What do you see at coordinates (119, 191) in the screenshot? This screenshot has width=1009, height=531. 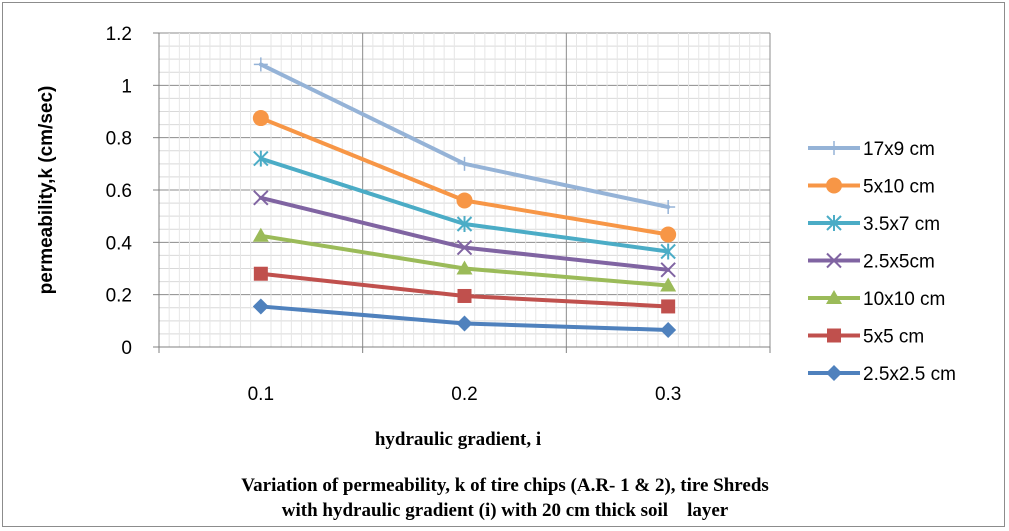 I see `y-tick-label: 0.6` at bounding box center [119, 191].